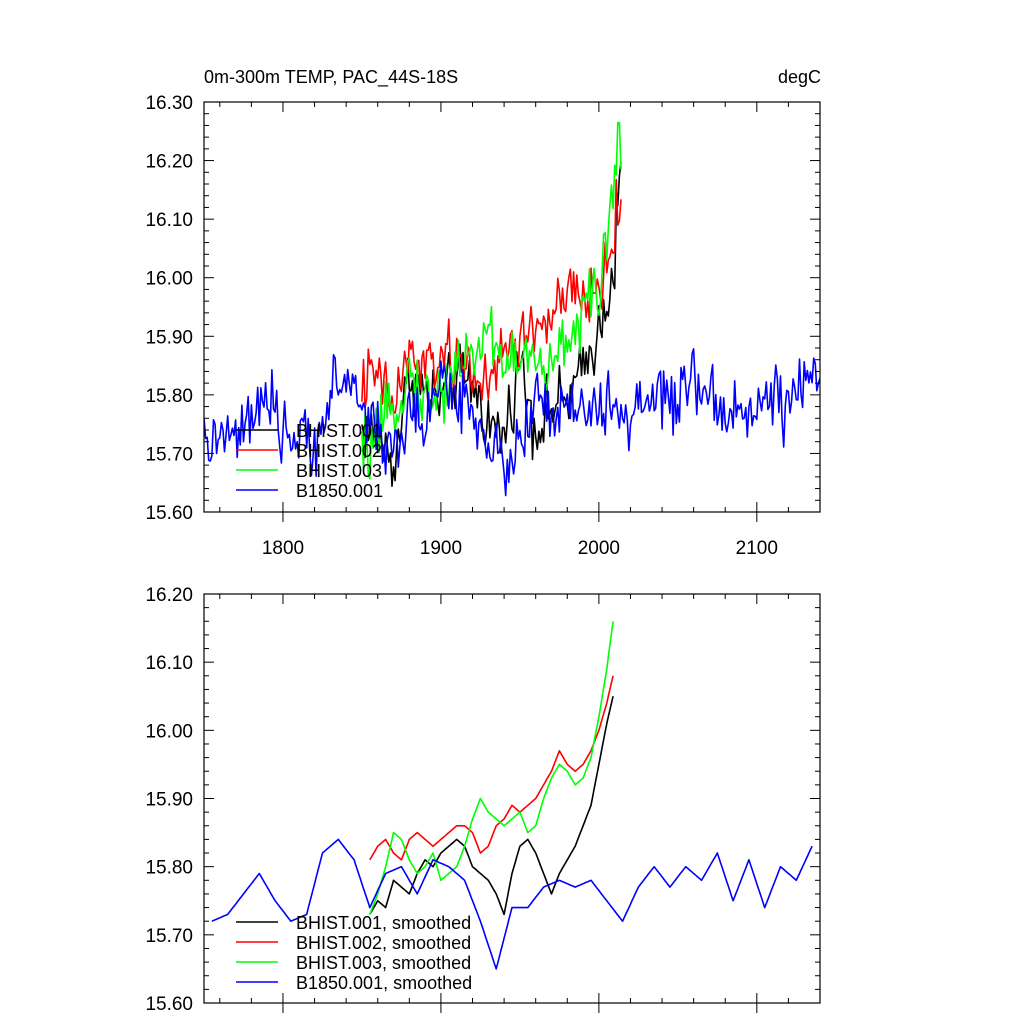  Describe the element at coordinates (383, 943) in the screenshot. I see `legend-label: BHIST.002, smoothed` at that location.